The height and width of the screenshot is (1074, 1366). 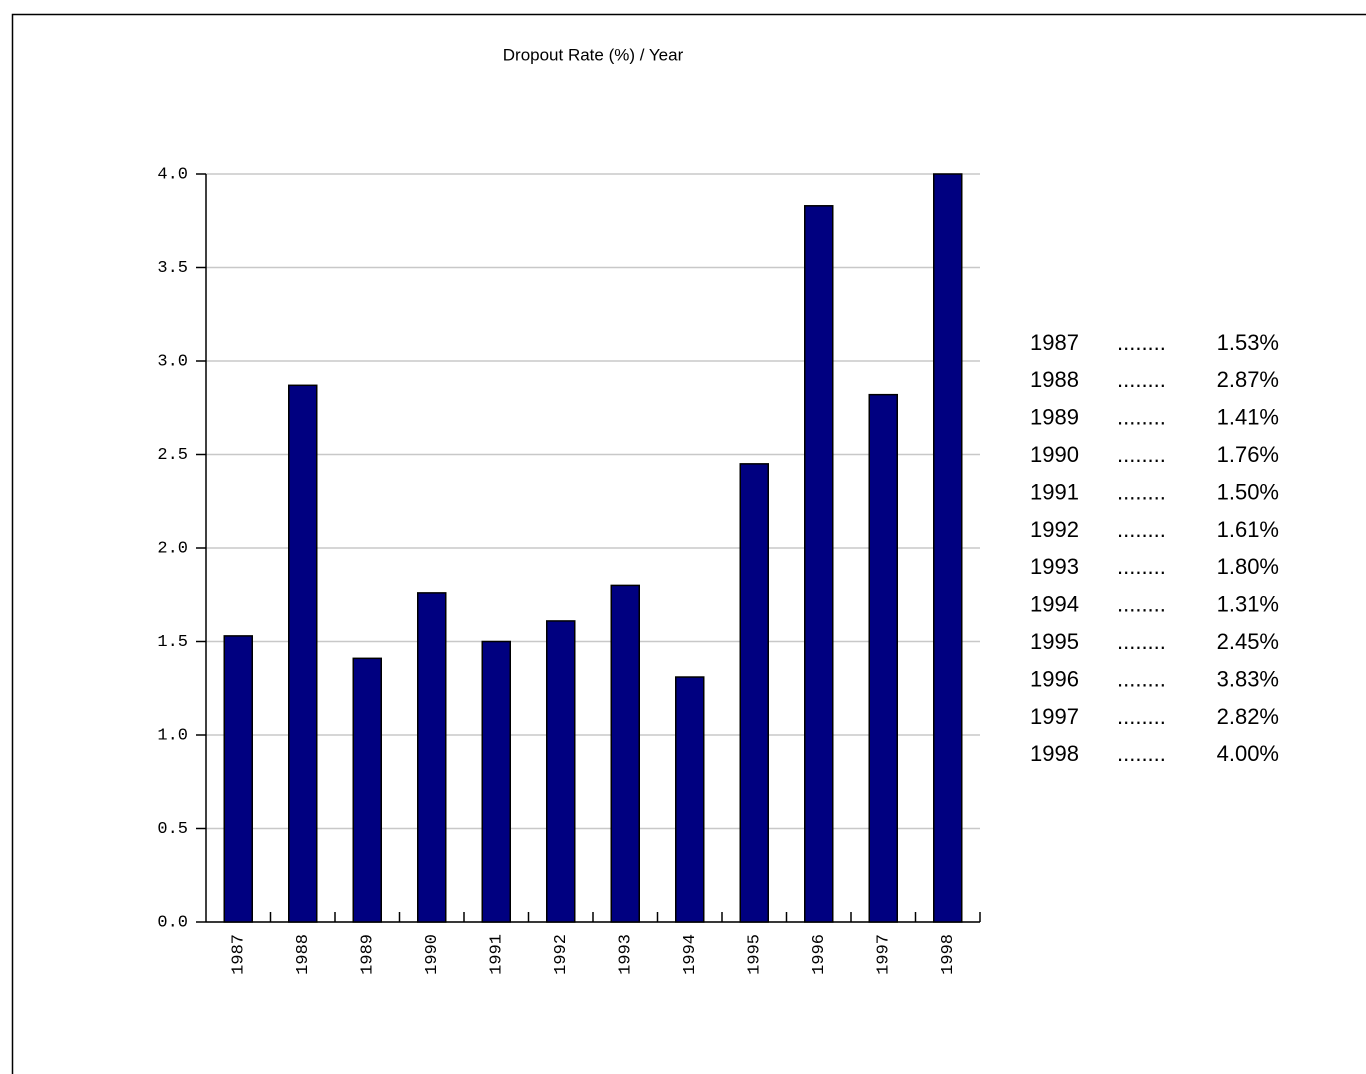 What do you see at coordinates (1248, 753) in the screenshot?
I see `legend-value: 4.00%` at bounding box center [1248, 753].